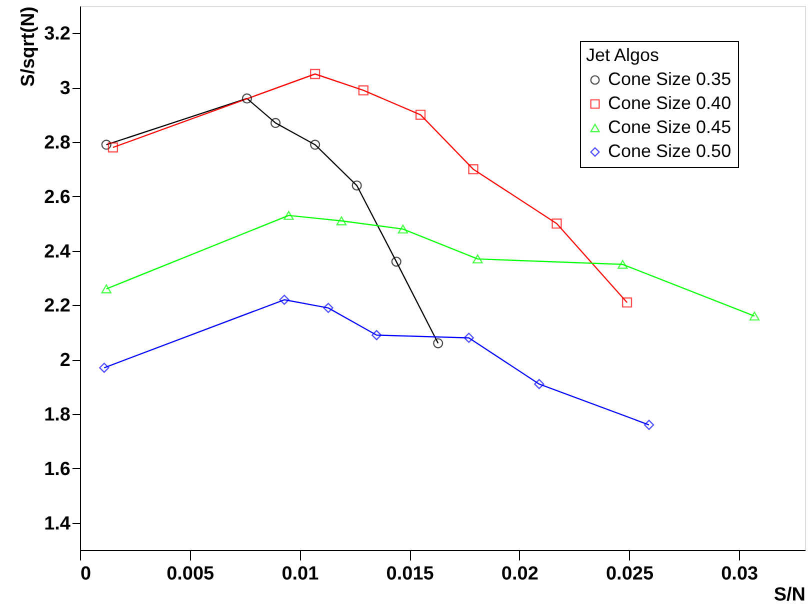  I want to click on y-tick-label: 1.4, so click(57, 523).